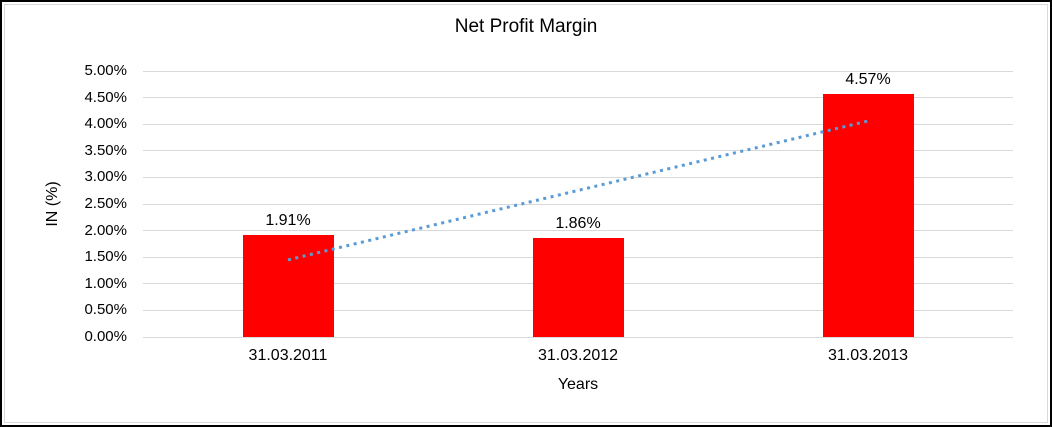 This screenshot has height=427, width=1052. What do you see at coordinates (105, 283) in the screenshot?
I see `y-tick-label: 1.00%` at bounding box center [105, 283].